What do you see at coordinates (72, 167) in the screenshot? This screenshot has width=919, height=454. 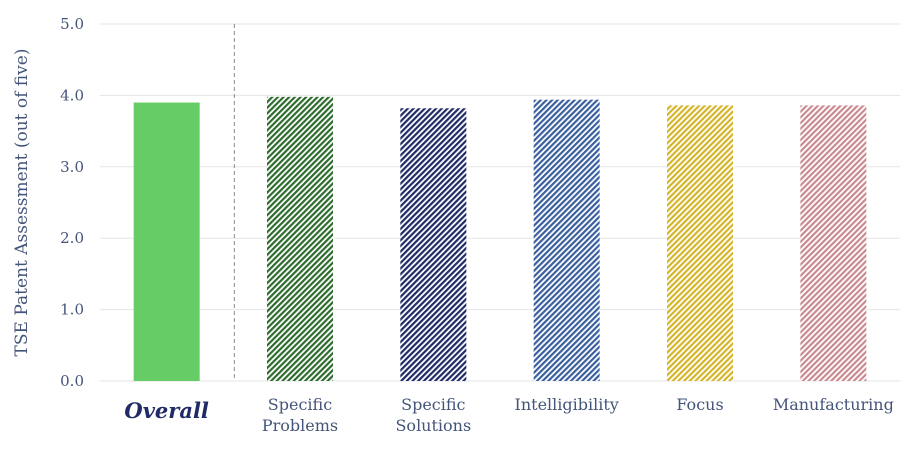 I see `y-tick-label: 3.0` at bounding box center [72, 167].